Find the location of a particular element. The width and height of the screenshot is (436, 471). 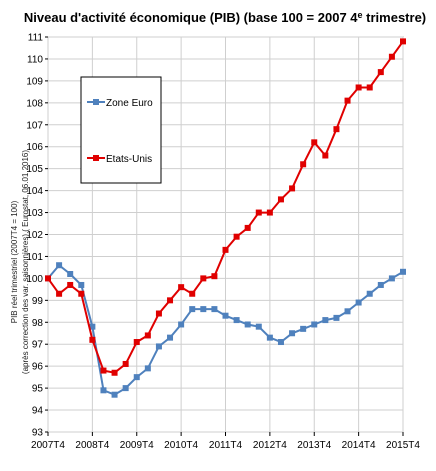

legend-marker-zone-euro is located at coordinates (96, 102).